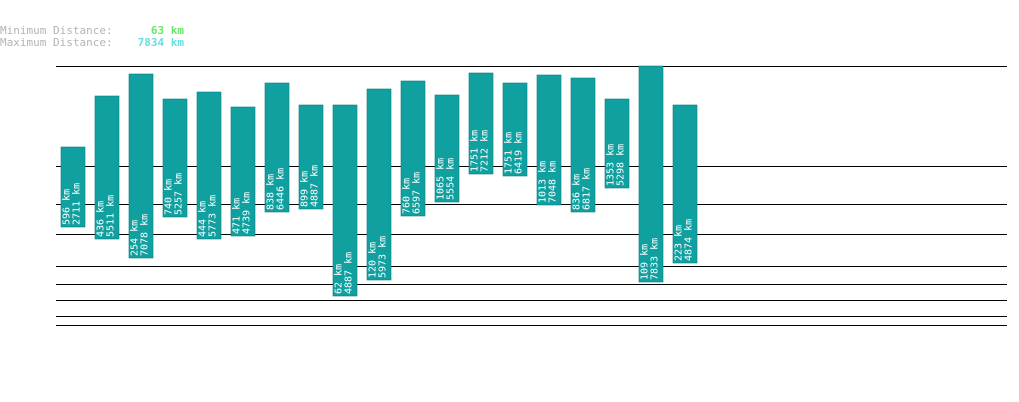  Describe the element at coordinates (407, 196) in the screenshot. I see `bar-low-label: 760 km` at that location.